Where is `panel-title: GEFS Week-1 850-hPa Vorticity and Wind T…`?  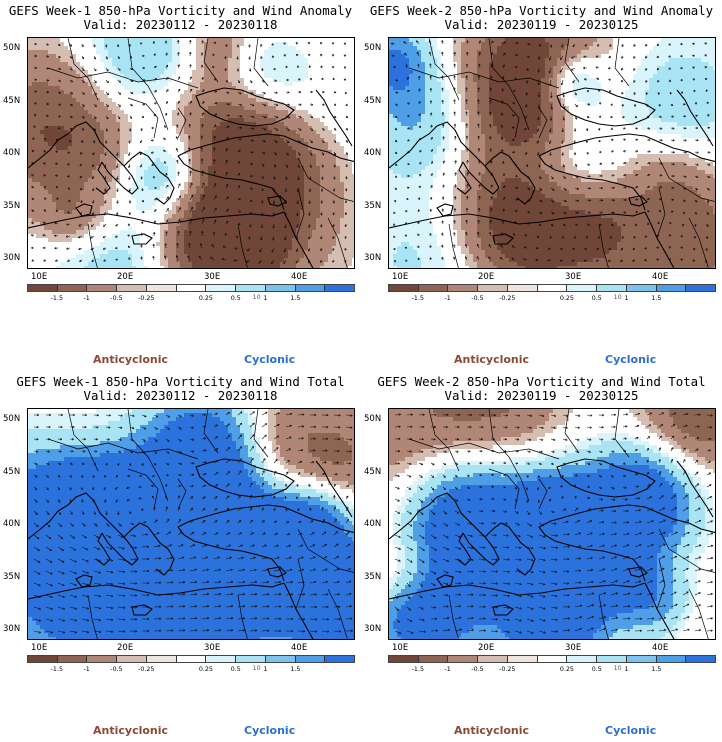
panel-title: GEFS Week-1 850-hPa Vorticity and Wind T… is located at coordinates (180, 381).